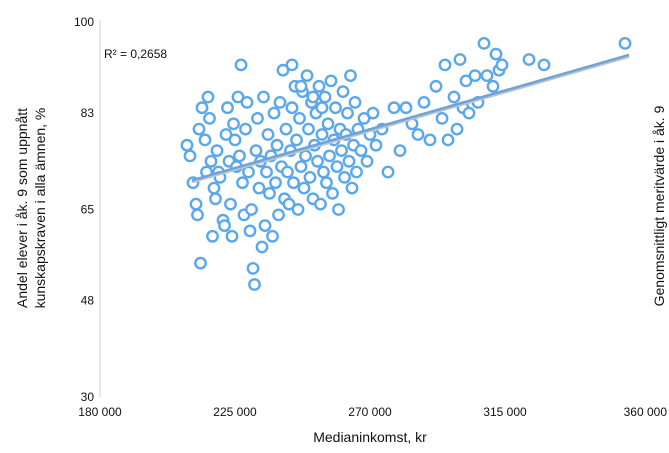 This screenshot has width=669, height=453. What do you see at coordinates (88, 301) in the screenshot?
I see `y-tick-label: 48` at bounding box center [88, 301].